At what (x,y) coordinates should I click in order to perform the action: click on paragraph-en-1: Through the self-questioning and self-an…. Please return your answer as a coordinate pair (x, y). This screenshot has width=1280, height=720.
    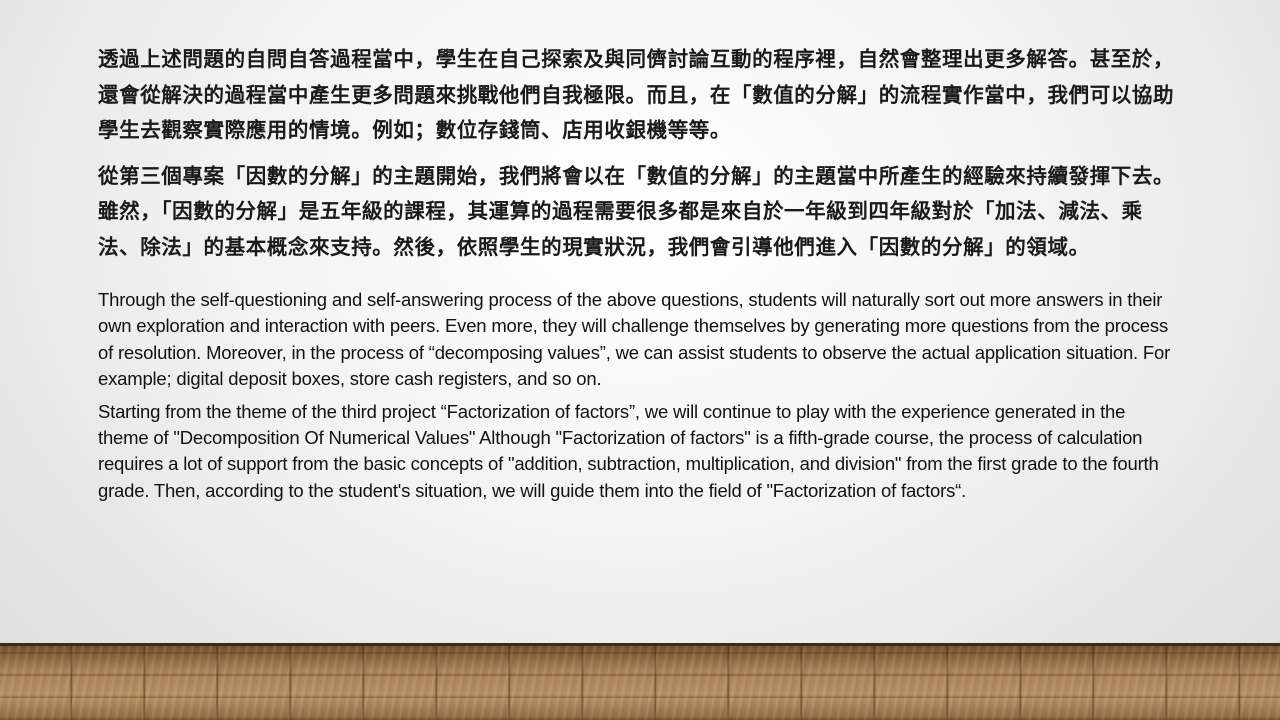
    Looking at the image, I should click on (634, 339).